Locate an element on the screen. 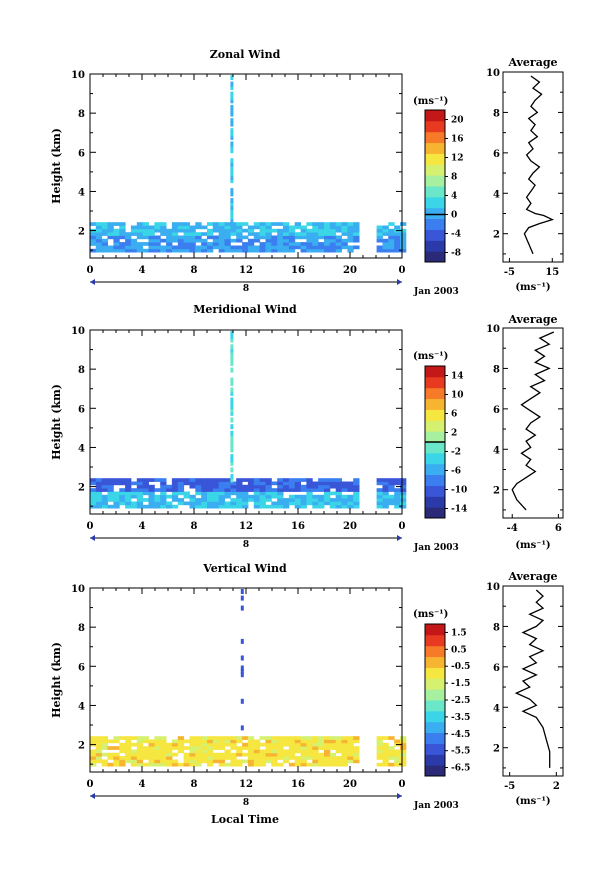 Image resolution: width=616 pixels, height=873 pixels. y-tick-label: 6 is located at coordinates (81, 409).